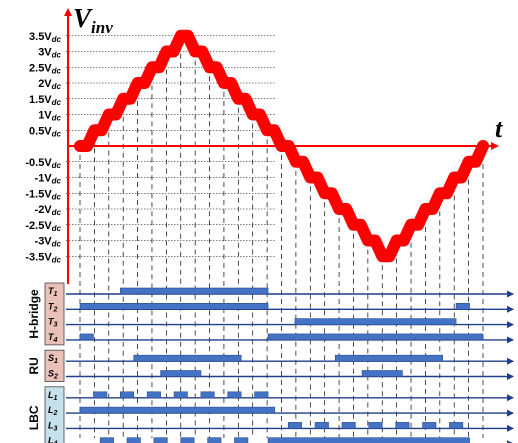 This screenshot has width=518, height=443. What do you see at coordinates (194, 291) in the screenshot?
I see `signal-T1-pulse` at bounding box center [194, 291].